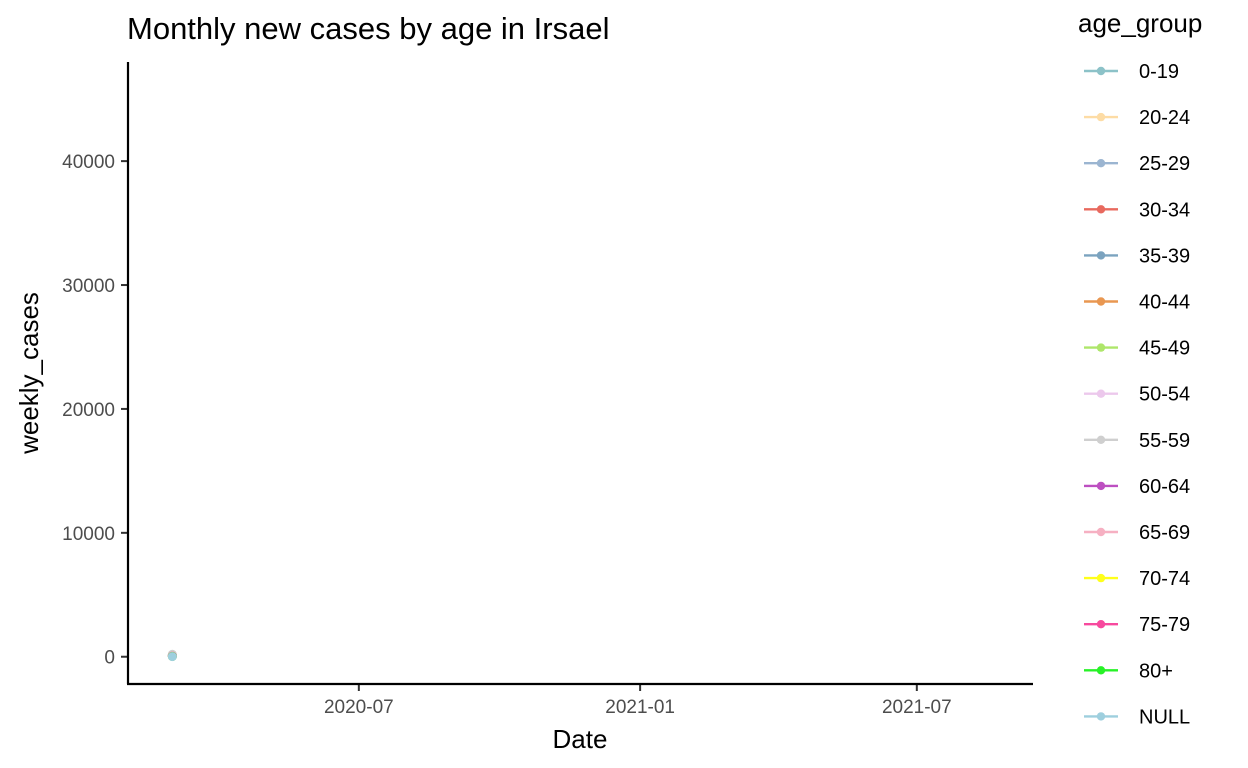 The height and width of the screenshot is (768, 1248). Describe the element at coordinates (1137, 441) in the screenshot. I see `legend-item: 55-59` at that location.